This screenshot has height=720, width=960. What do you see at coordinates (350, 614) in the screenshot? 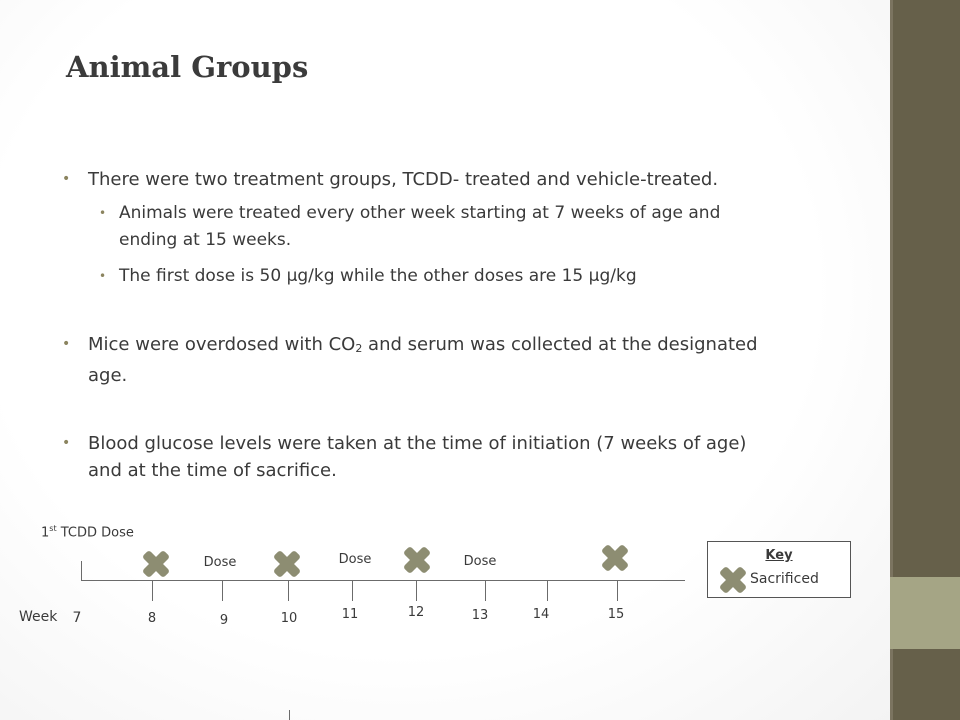
I see `week-11-label: 11` at bounding box center [350, 614].